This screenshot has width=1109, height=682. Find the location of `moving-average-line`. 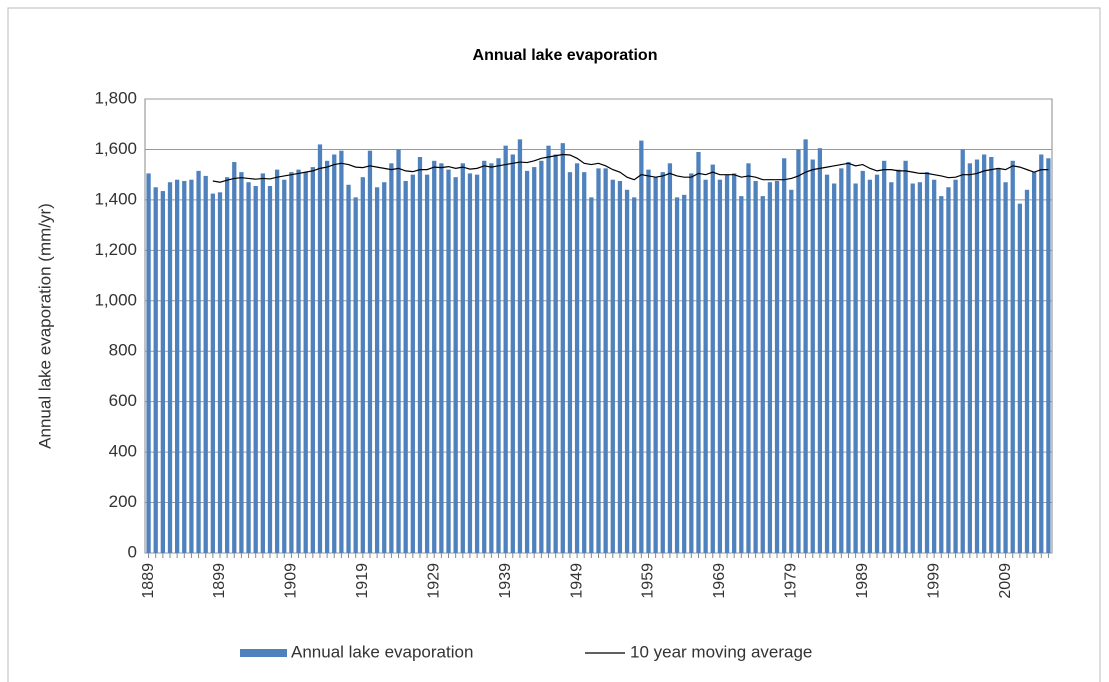

moving-average-line is located at coordinates (630, 168).